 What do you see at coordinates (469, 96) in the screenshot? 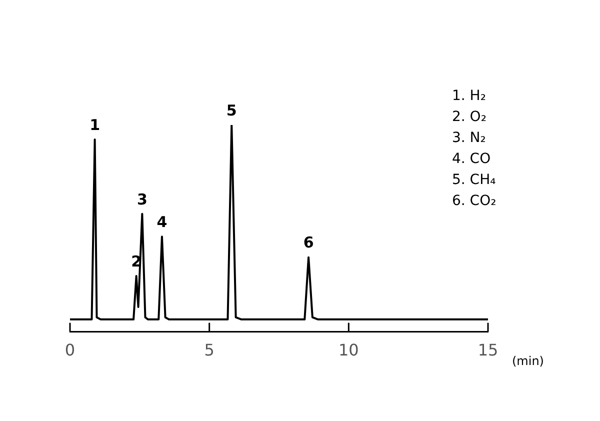
I see `text: 1. H₂` at bounding box center [469, 96].